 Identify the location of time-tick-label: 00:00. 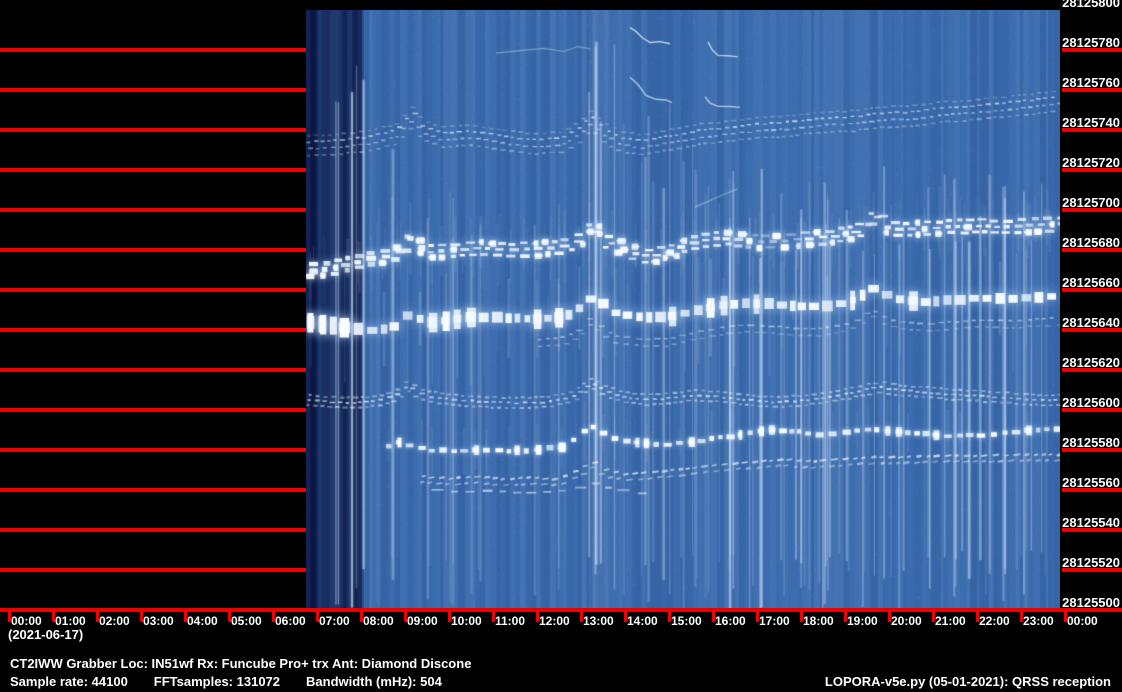
(26, 621).